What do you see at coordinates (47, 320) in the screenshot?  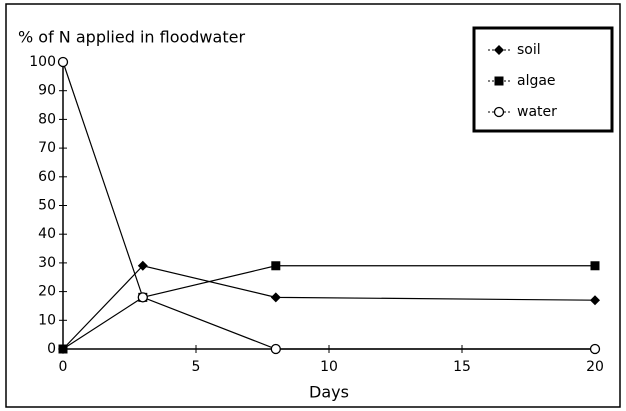 I see `y-tick-label: 10` at bounding box center [47, 320].